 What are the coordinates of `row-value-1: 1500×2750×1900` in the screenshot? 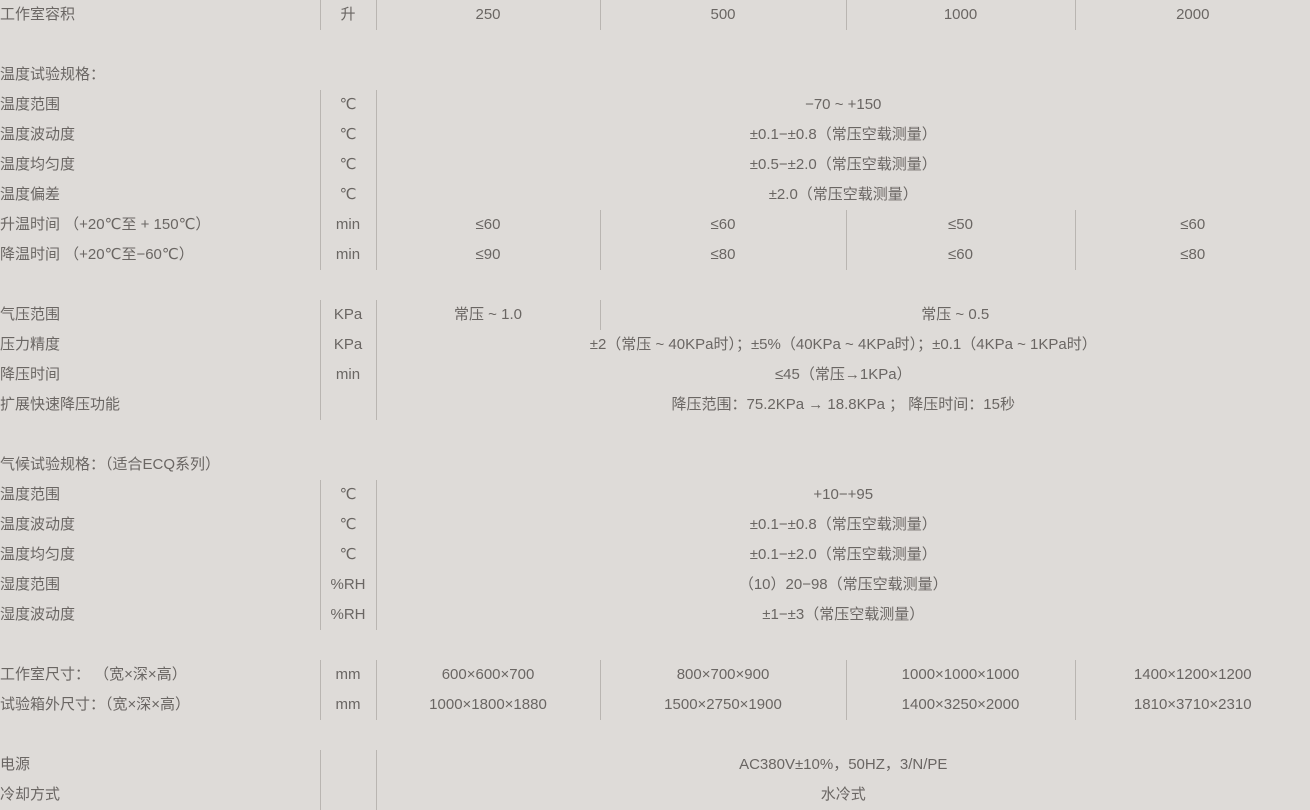 It's located at (722, 705).